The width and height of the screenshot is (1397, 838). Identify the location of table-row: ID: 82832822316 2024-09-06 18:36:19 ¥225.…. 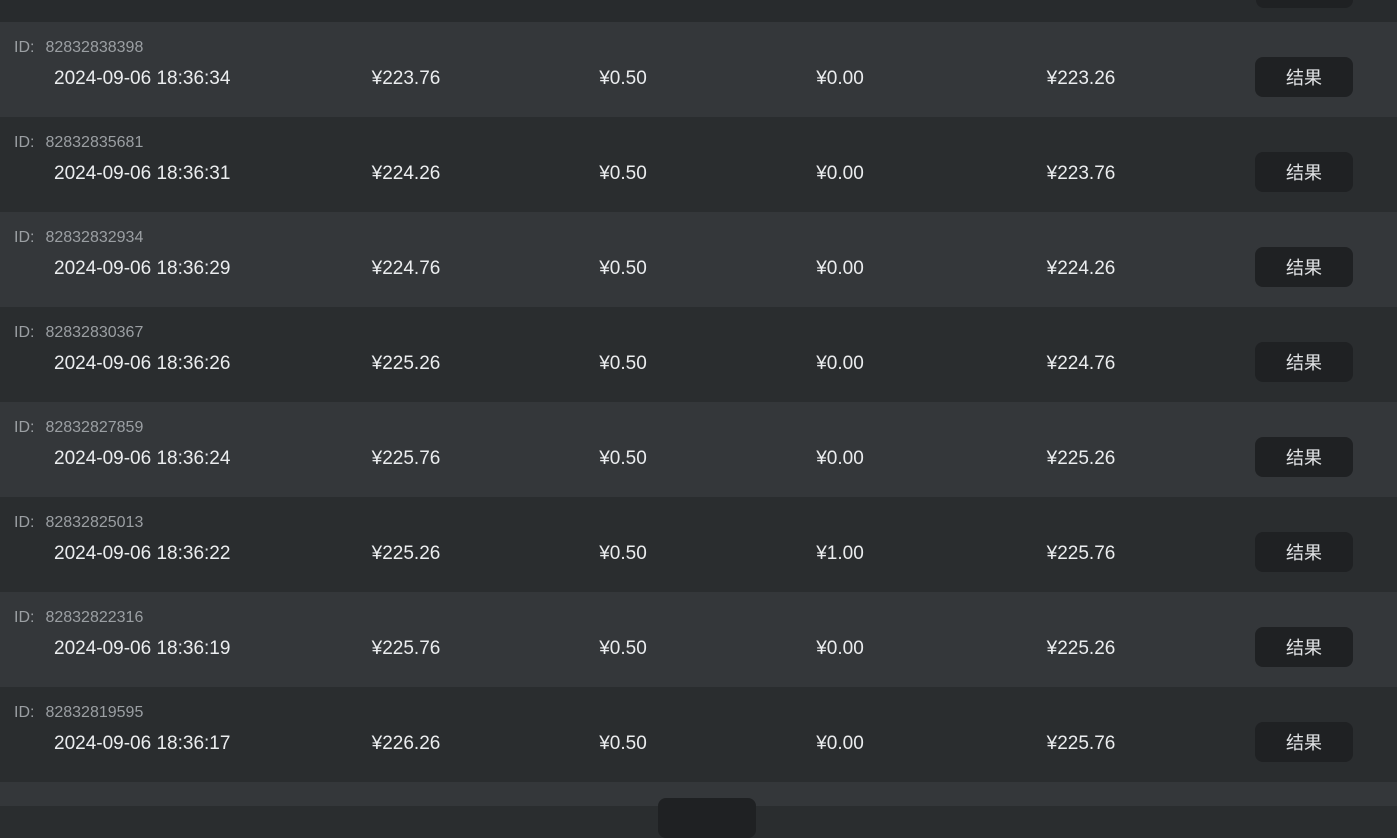
(698, 639).